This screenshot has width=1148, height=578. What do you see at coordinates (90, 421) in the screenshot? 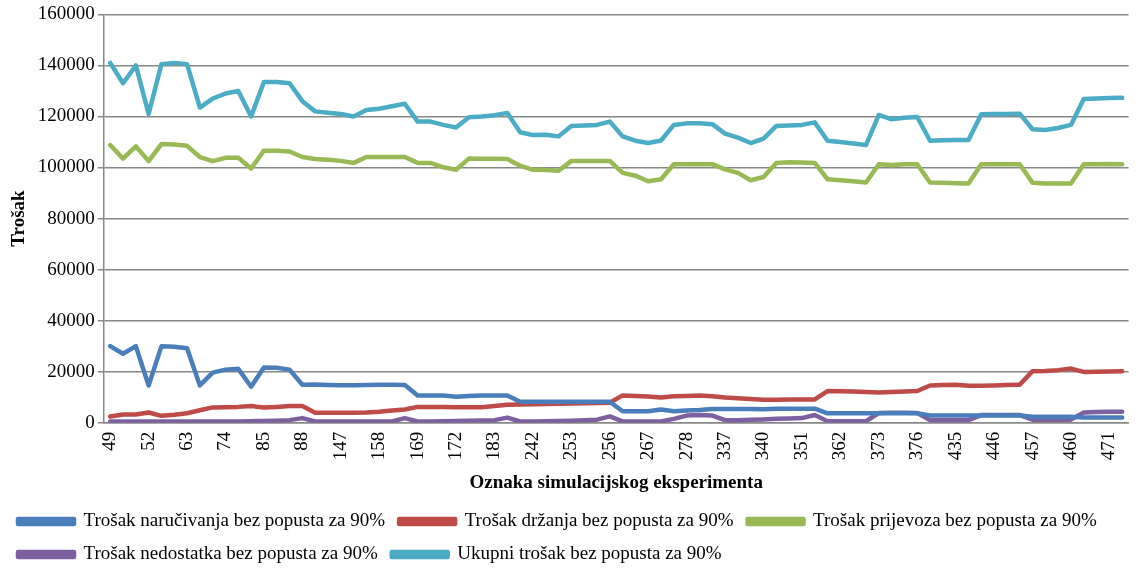
I see `y-tick-label: 0` at bounding box center [90, 421].